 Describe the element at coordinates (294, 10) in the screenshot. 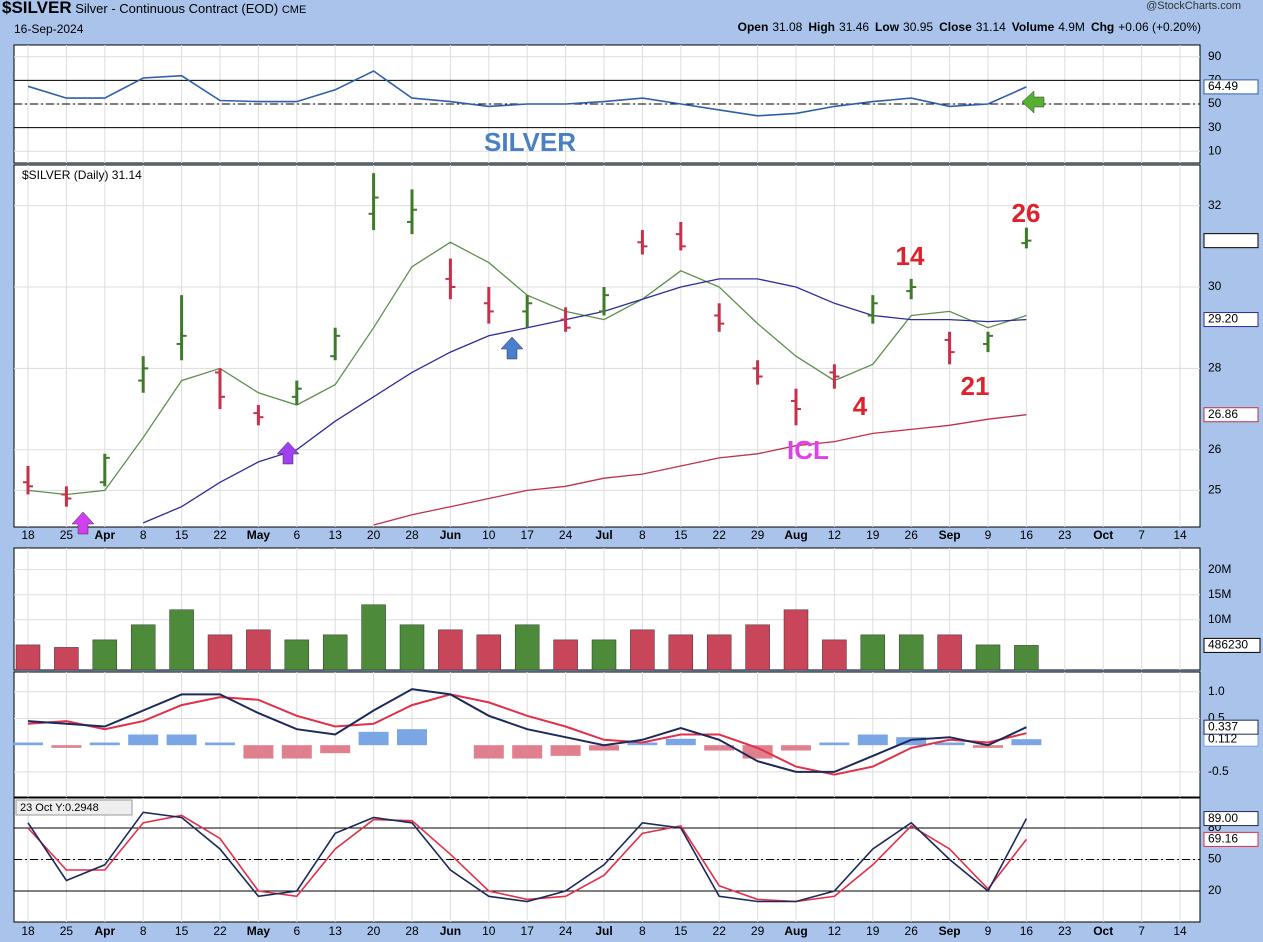

I see `exchange: CME` at that location.